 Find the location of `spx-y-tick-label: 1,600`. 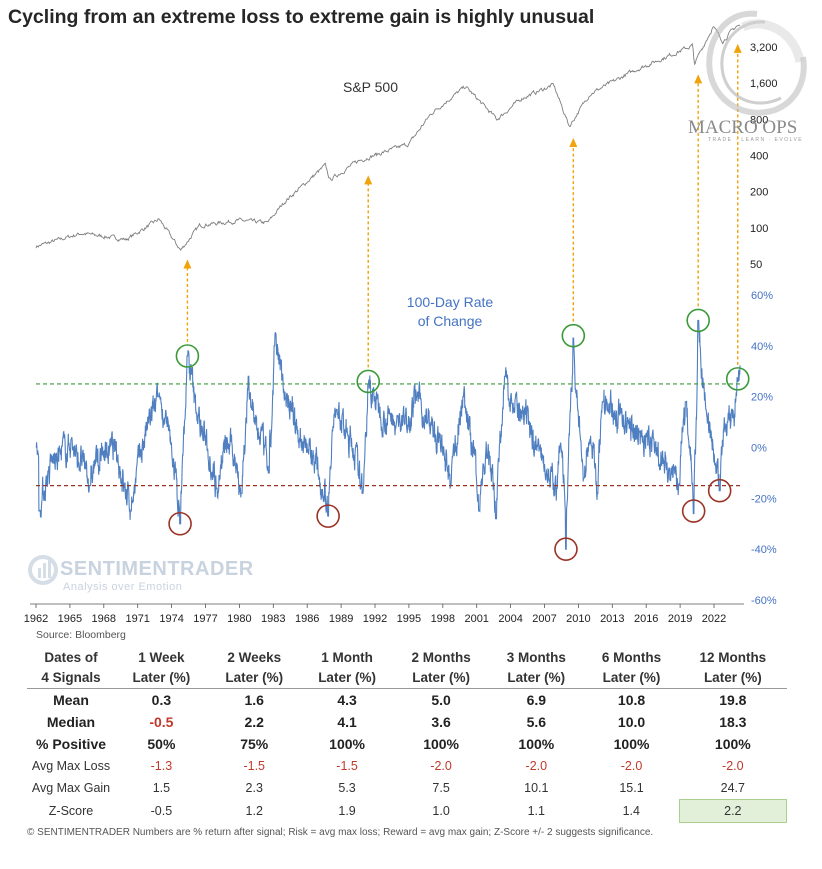

spx-y-tick-label: 1,600 is located at coordinates (764, 84).